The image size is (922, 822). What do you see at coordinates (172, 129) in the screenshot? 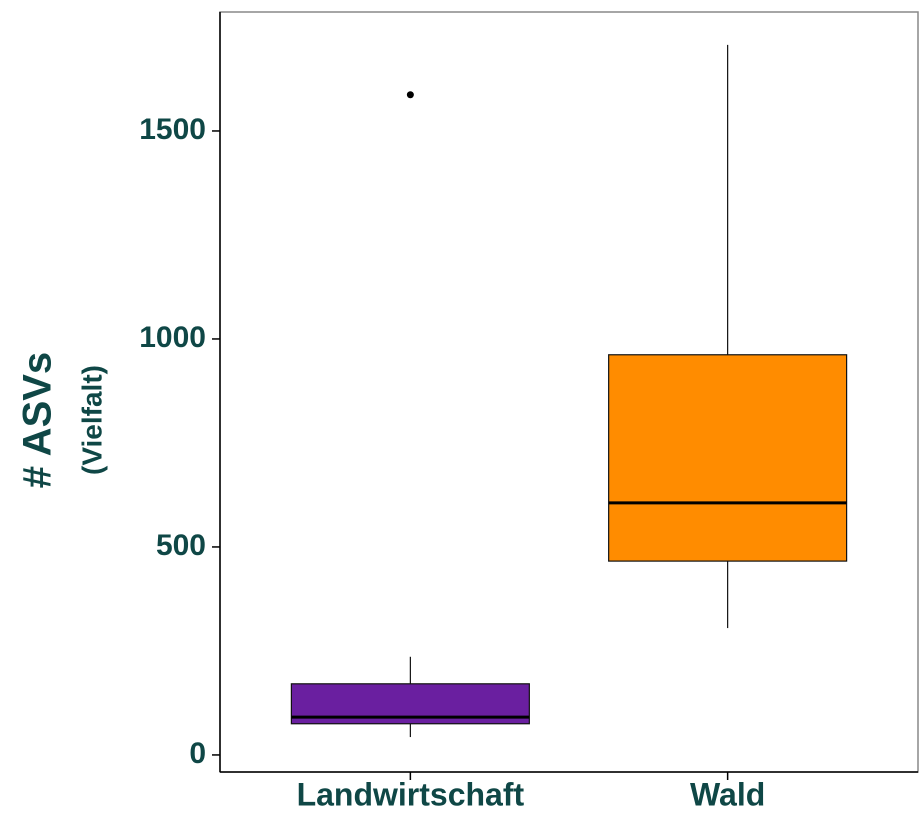
I see `y-tick-label: 1500` at bounding box center [172, 129].